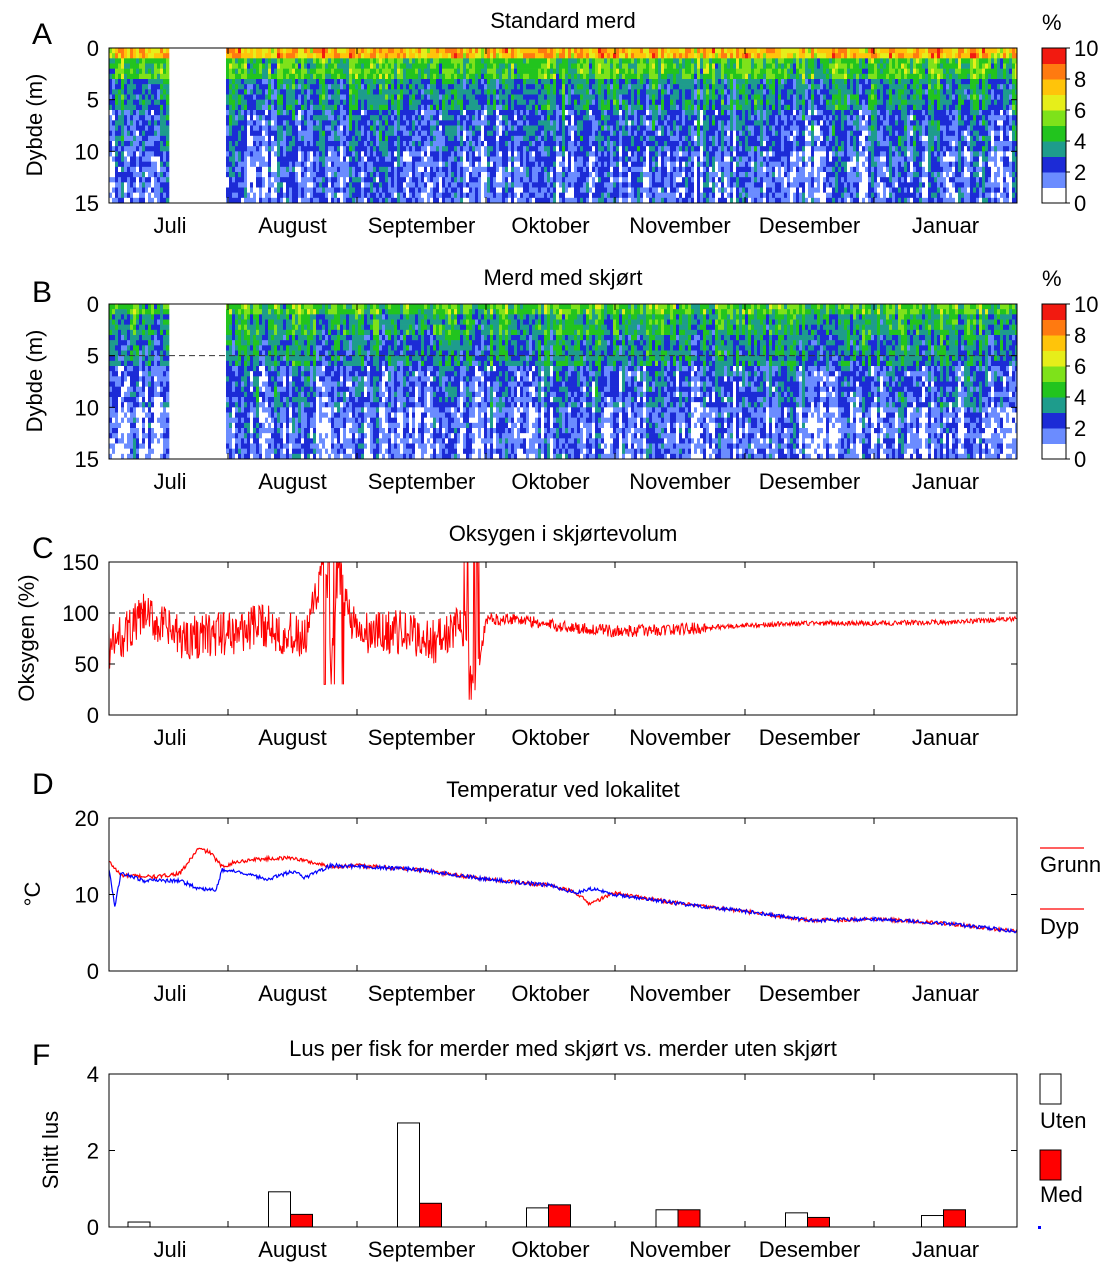  I want to click on panel-letter-b: B, so click(42, 292).